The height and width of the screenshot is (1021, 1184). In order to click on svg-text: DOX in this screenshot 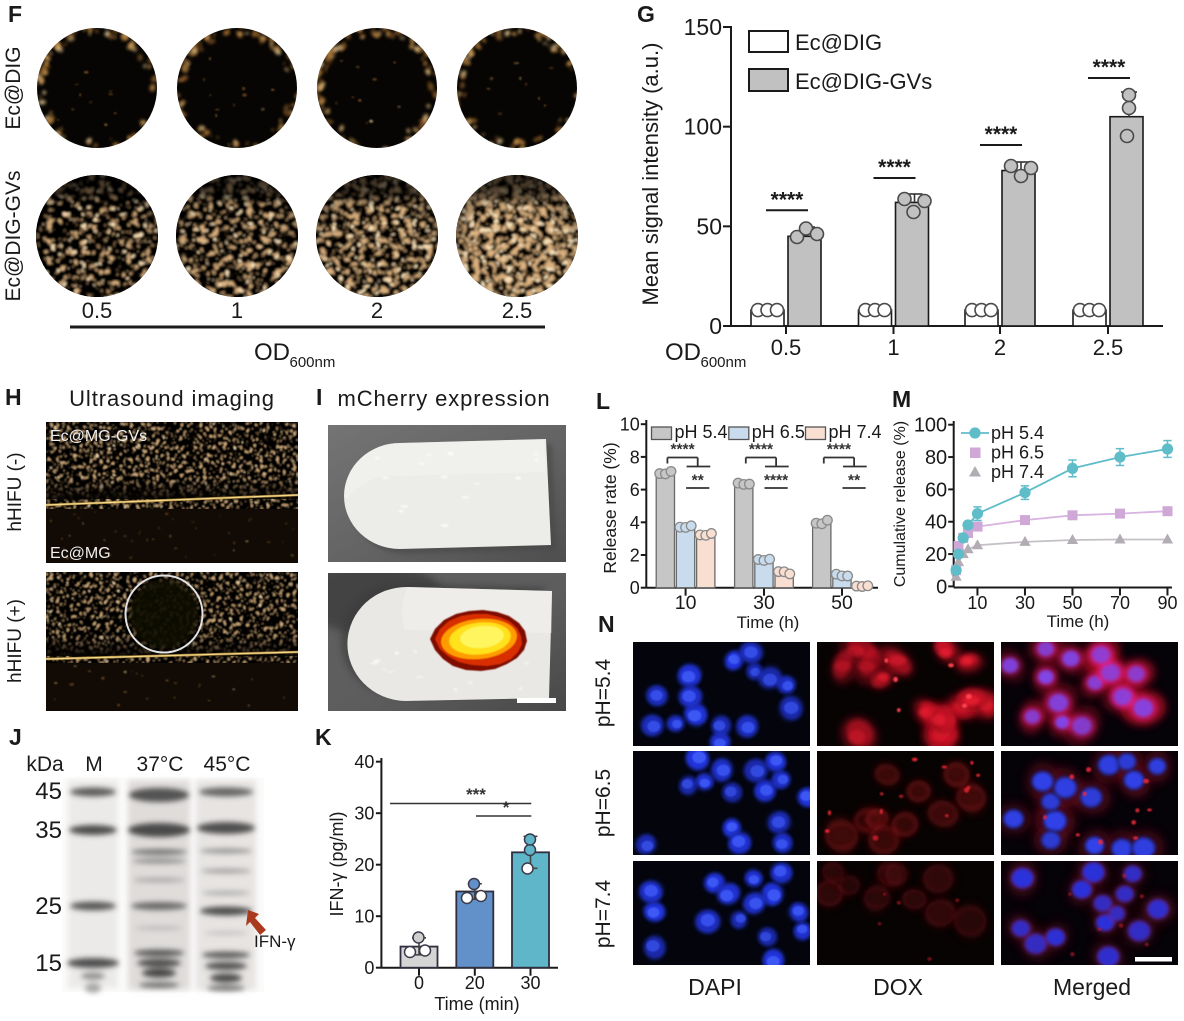, I will do `click(898, 987)`.